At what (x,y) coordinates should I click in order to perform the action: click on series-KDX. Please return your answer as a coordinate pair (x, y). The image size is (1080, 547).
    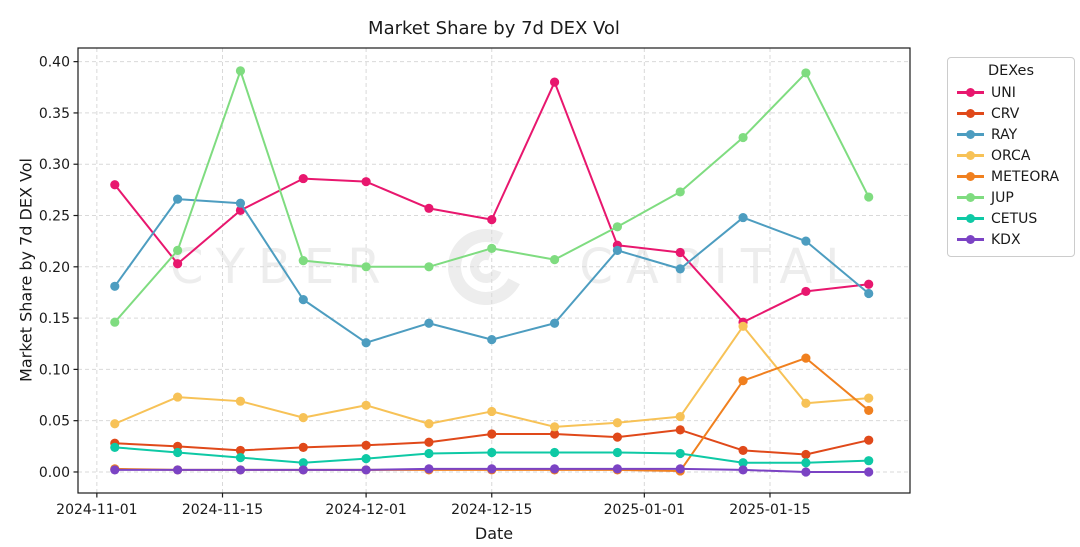
    Looking at the image, I should click on (492, 470).